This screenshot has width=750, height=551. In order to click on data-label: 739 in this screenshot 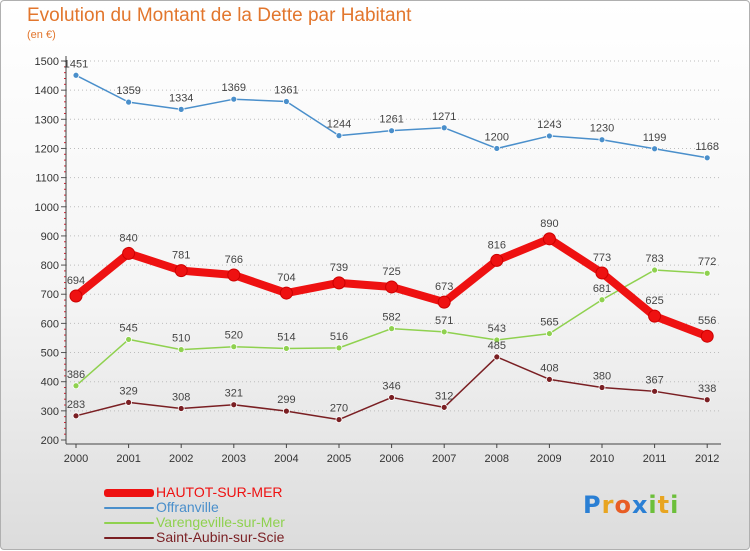, I will do `click(339, 268)`.